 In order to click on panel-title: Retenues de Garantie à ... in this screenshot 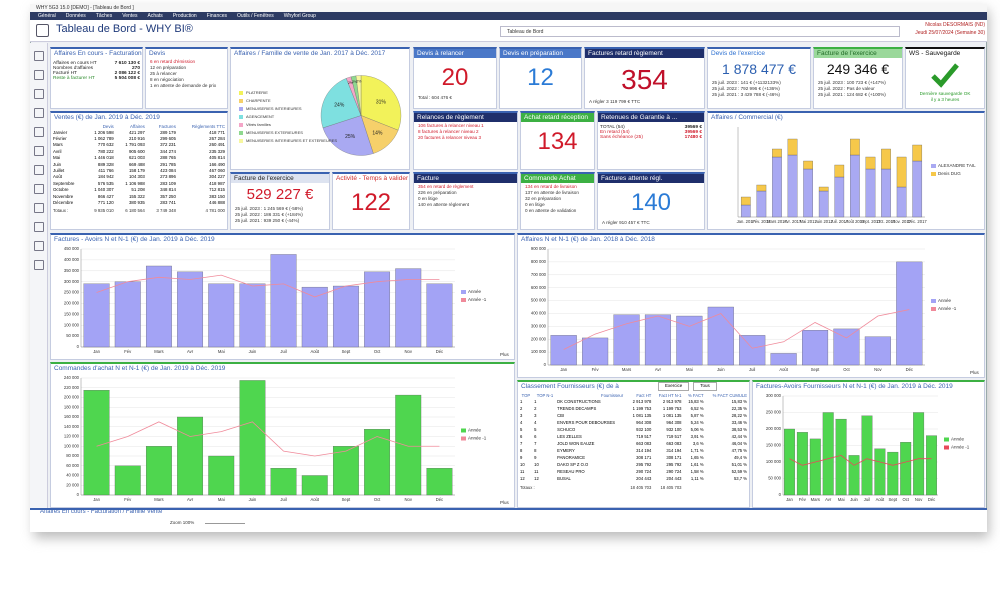, I will do `click(651, 117)`.